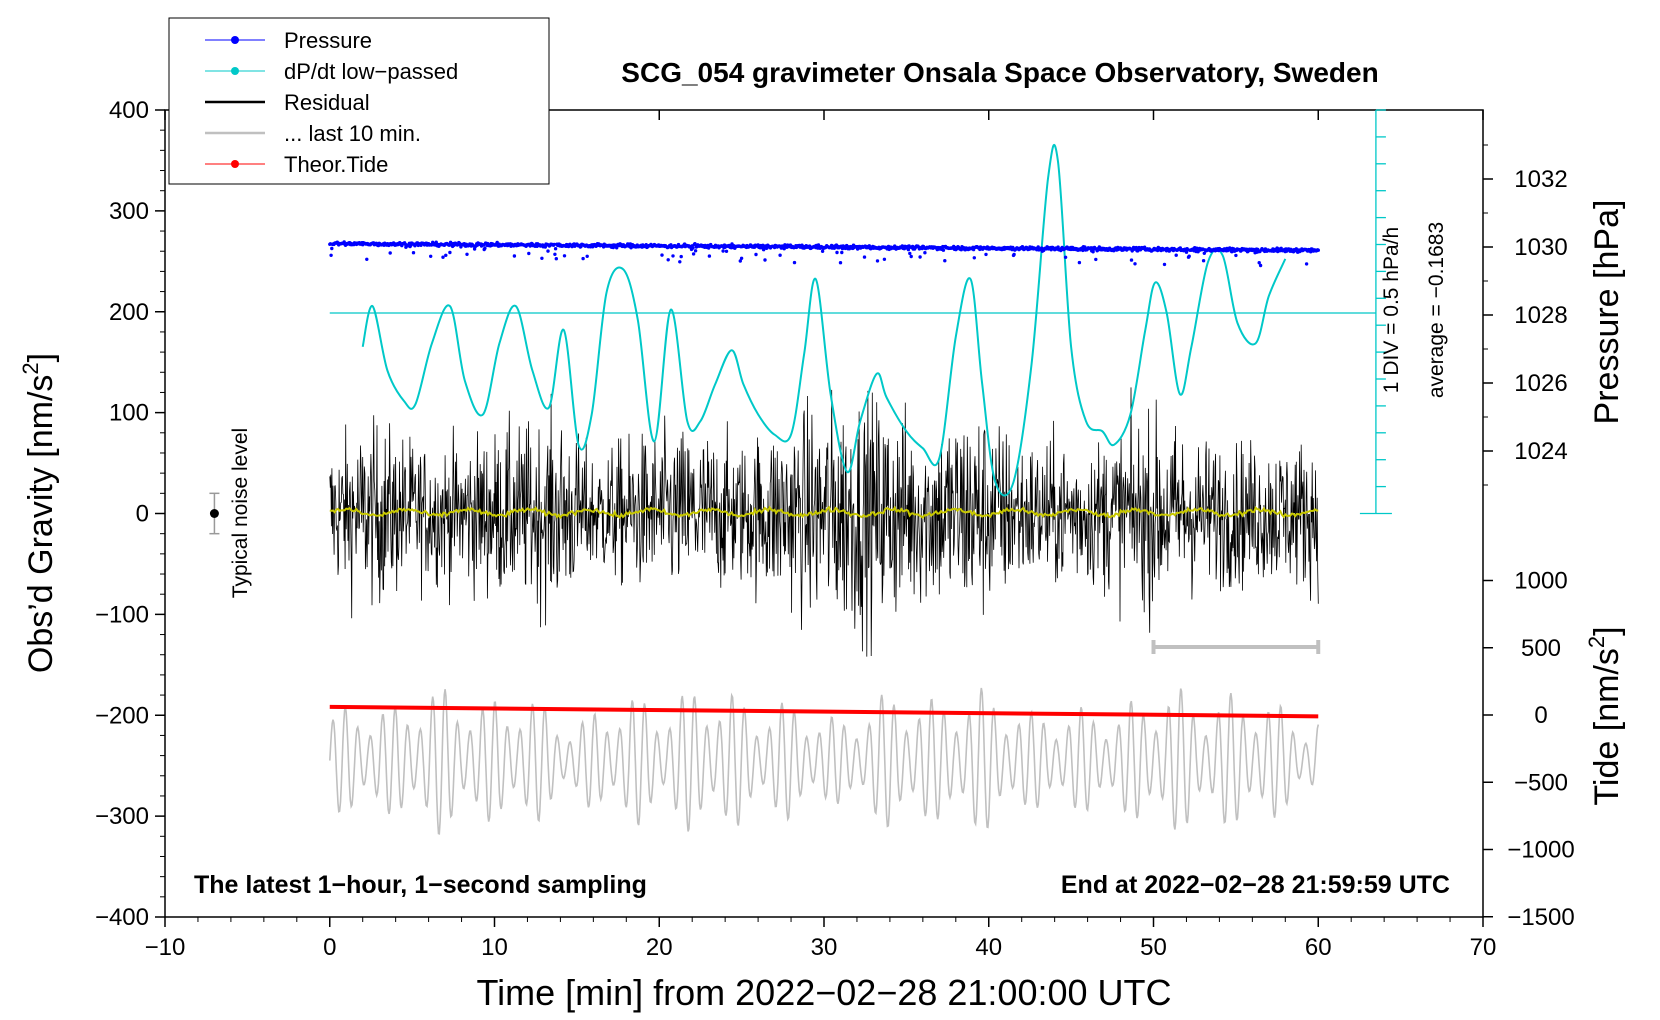 Image resolution: width=1660 pixels, height=1020 pixels. What do you see at coordinates (214, 513) in the screenshot?
I see `noise-point` at bounding box center [214, 513].